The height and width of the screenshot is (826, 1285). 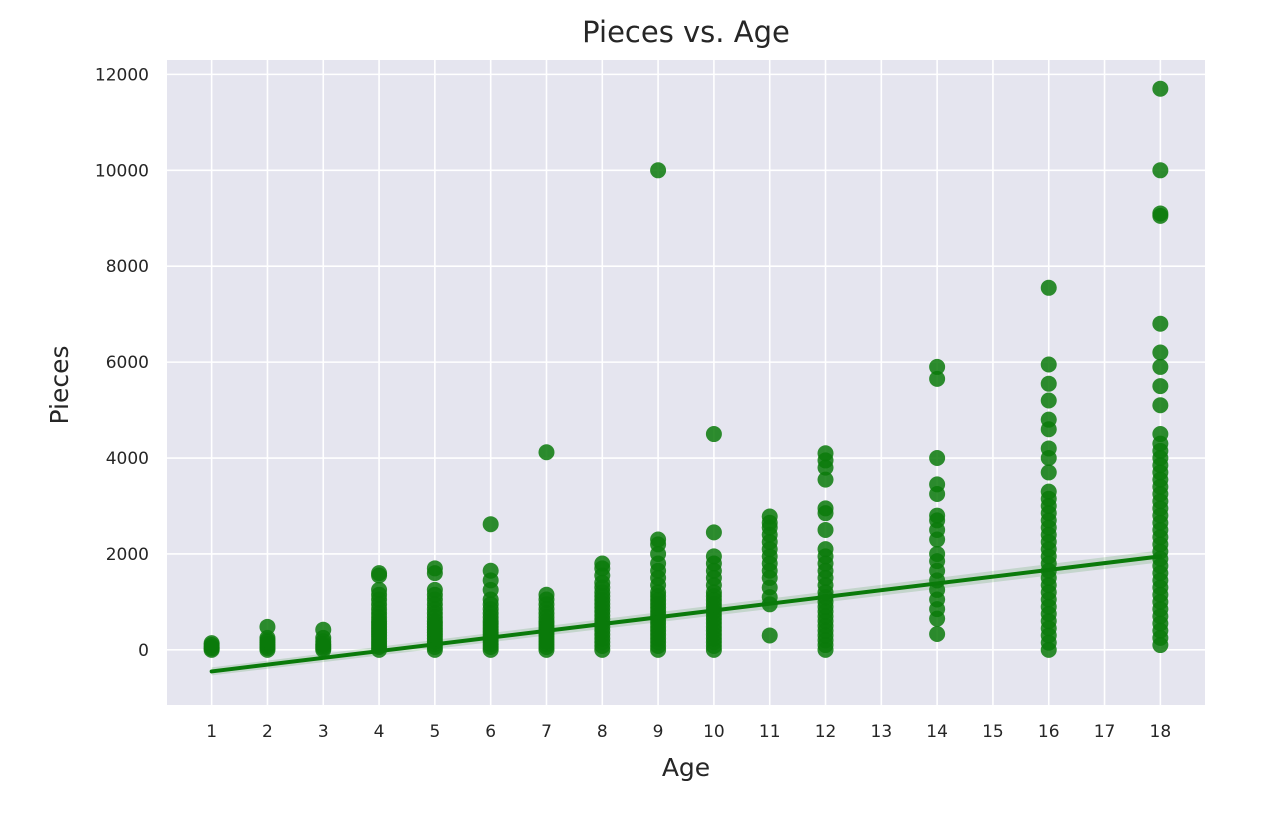 What do you see at coordinates (686, 767) in the screenshot?
I see `x-axis-label: Age` at bounding box center [686, 767].